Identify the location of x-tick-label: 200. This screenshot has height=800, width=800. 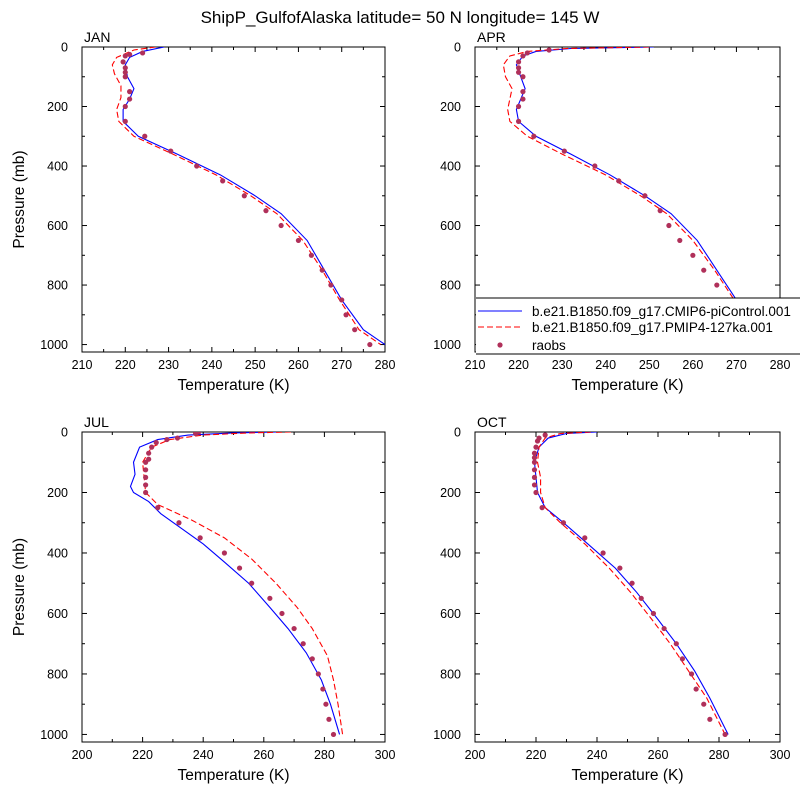
(475, 755).